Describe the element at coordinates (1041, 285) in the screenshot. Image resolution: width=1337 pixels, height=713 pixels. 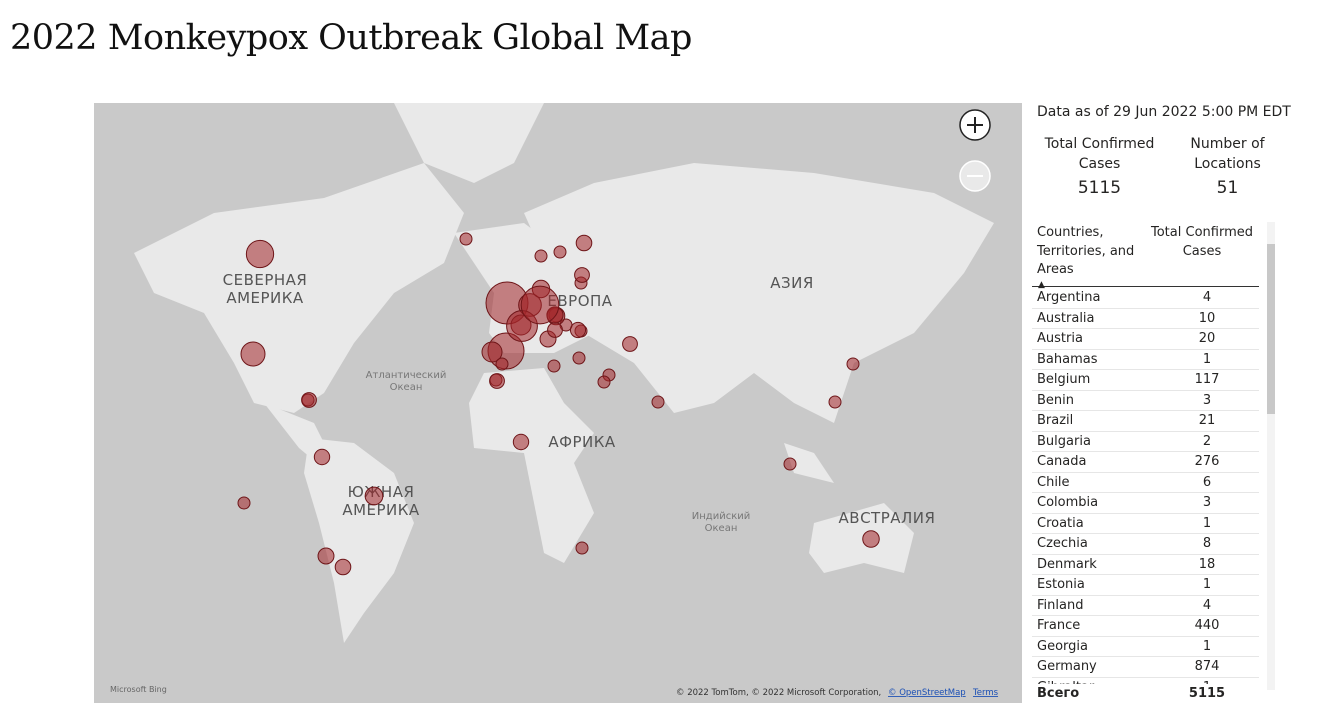
I see `sort-icon: ▲` at that location.